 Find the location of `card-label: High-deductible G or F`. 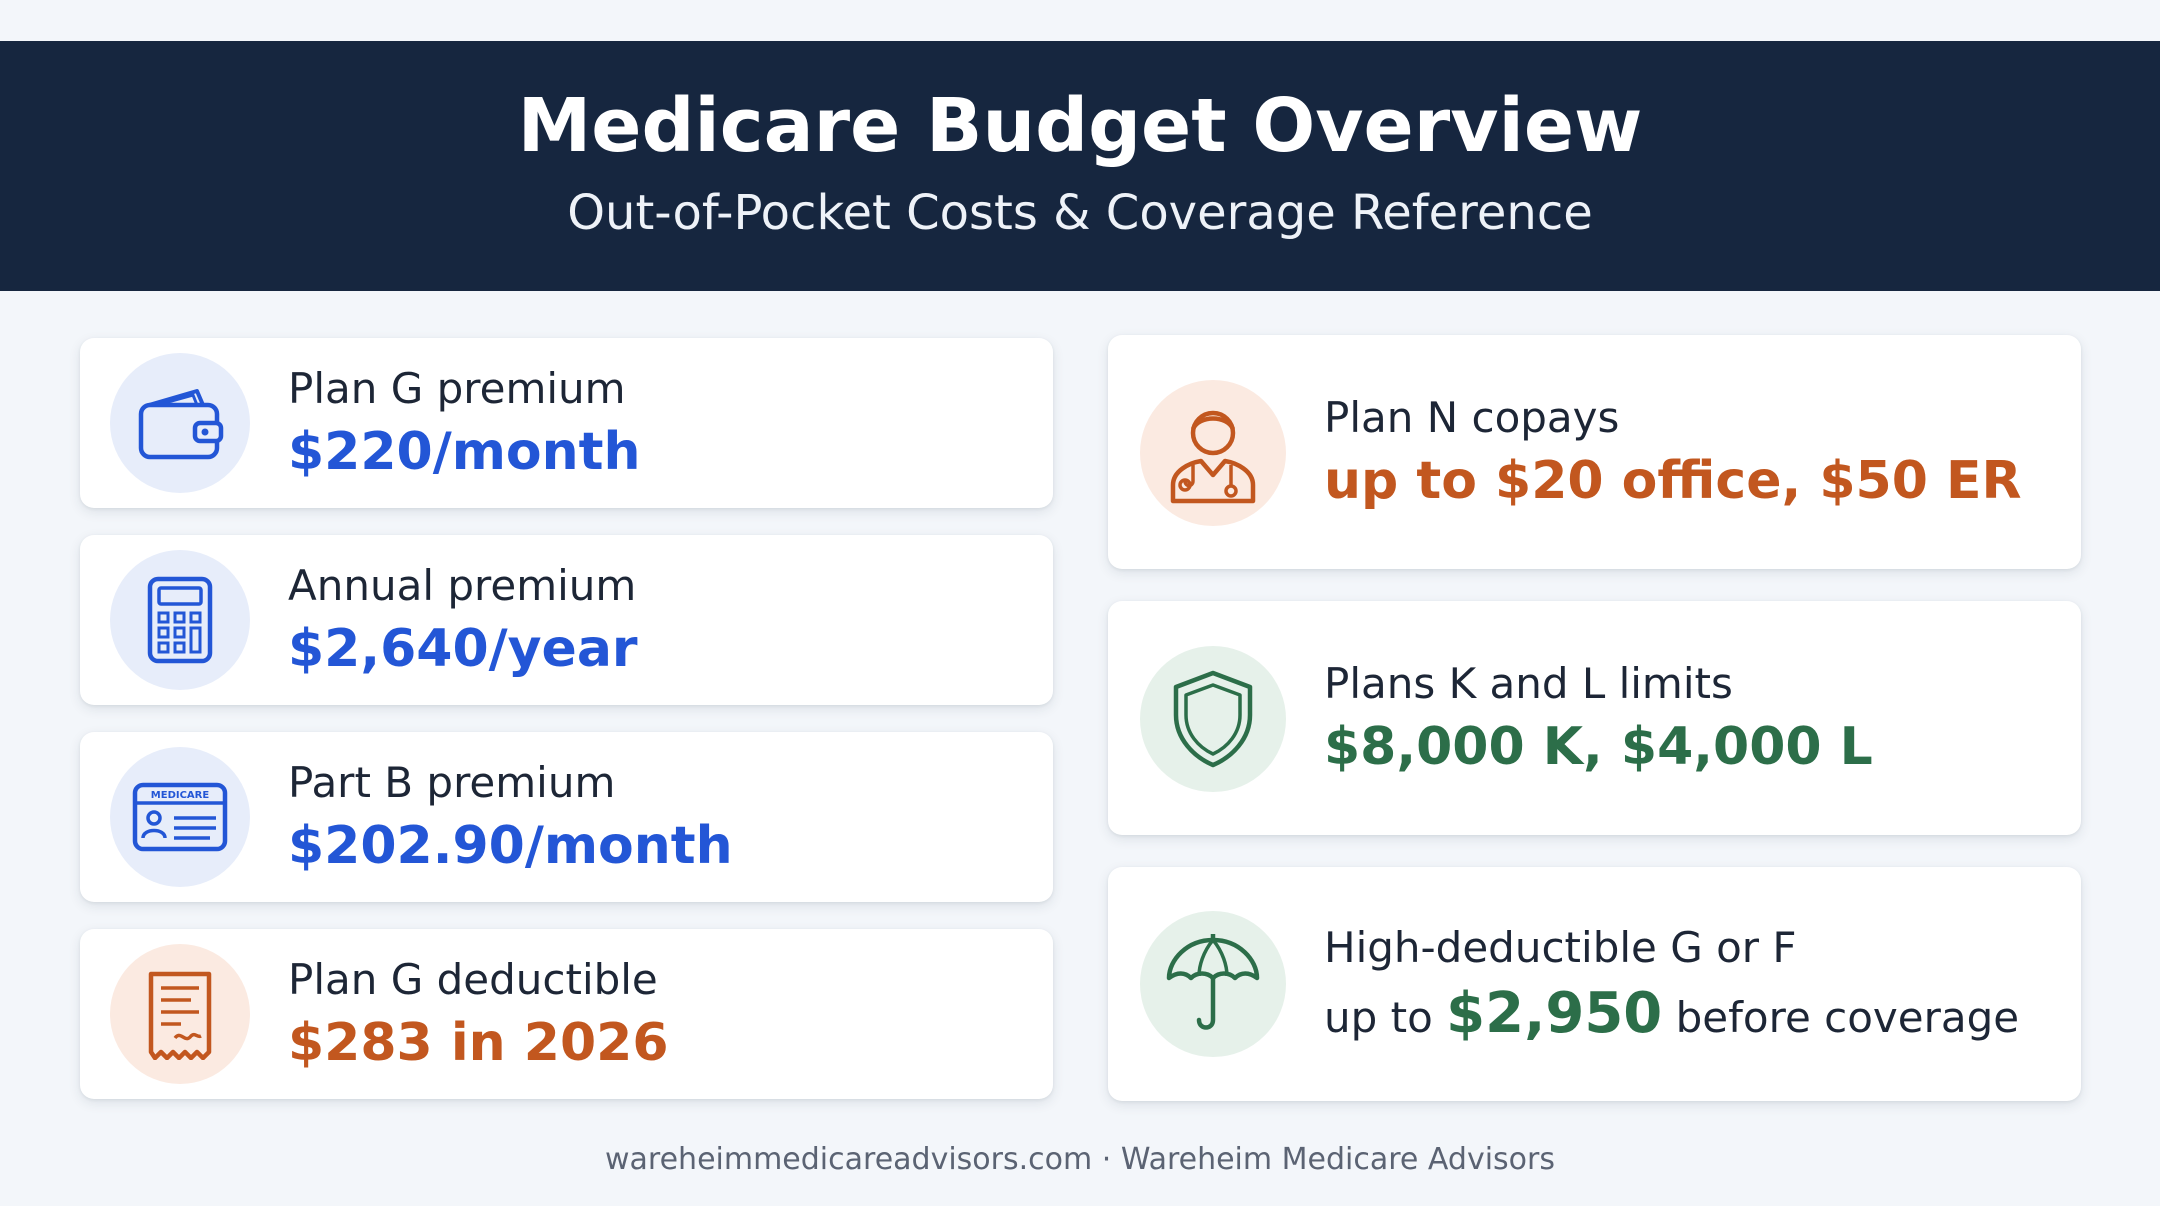

card-label: High-deductible G or F is located at coordinates (1560, 947).